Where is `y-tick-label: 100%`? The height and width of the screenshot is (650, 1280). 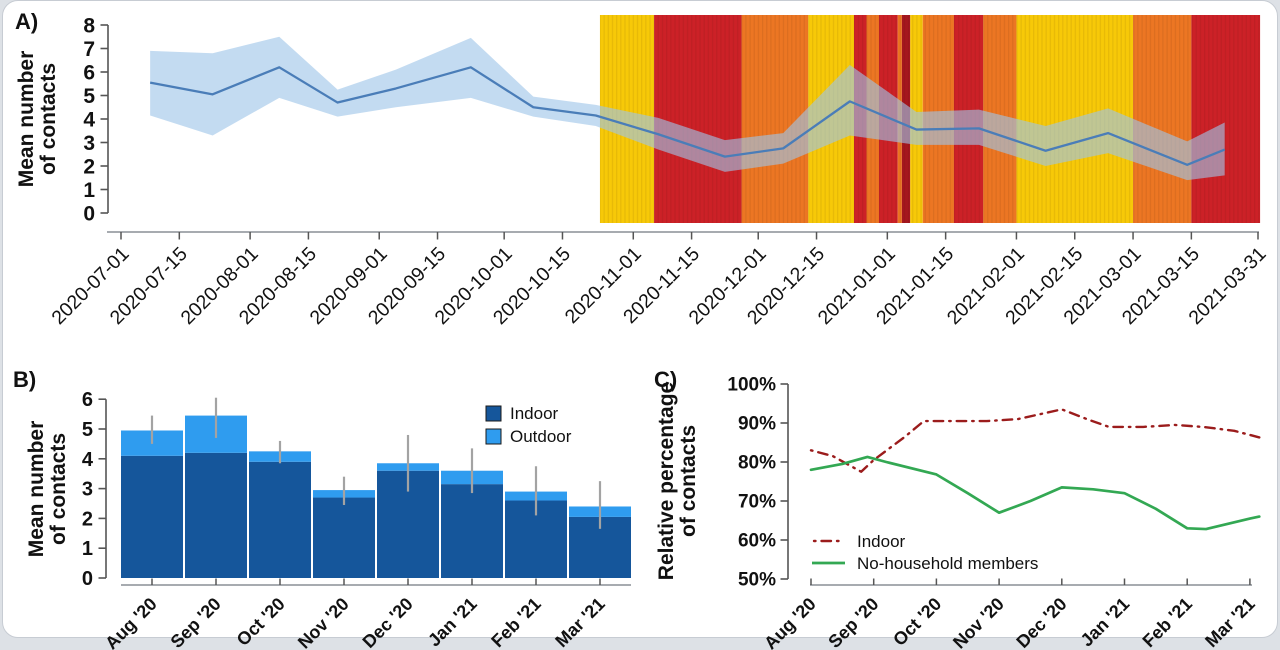
y-tick-label: 100% is located at coordinates (751, 385).